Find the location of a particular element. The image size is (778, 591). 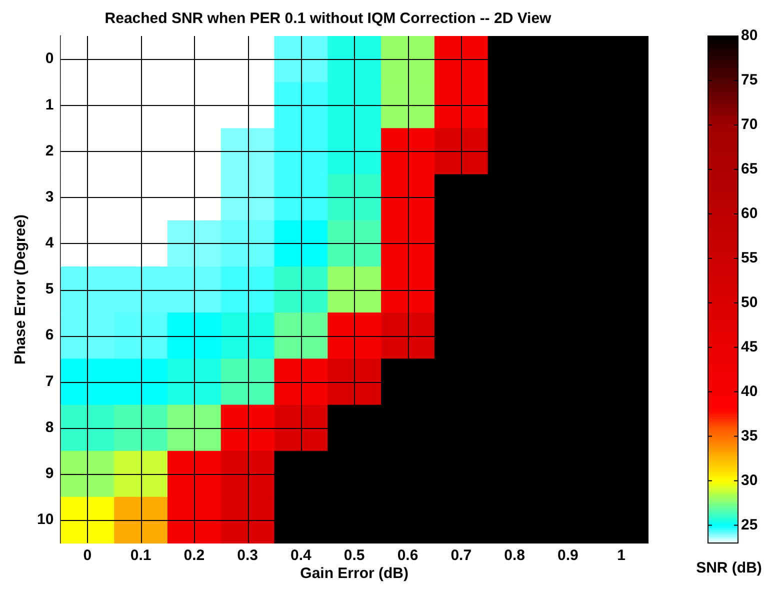

color-bar-label: 55 is located at coordinates (749, 258).